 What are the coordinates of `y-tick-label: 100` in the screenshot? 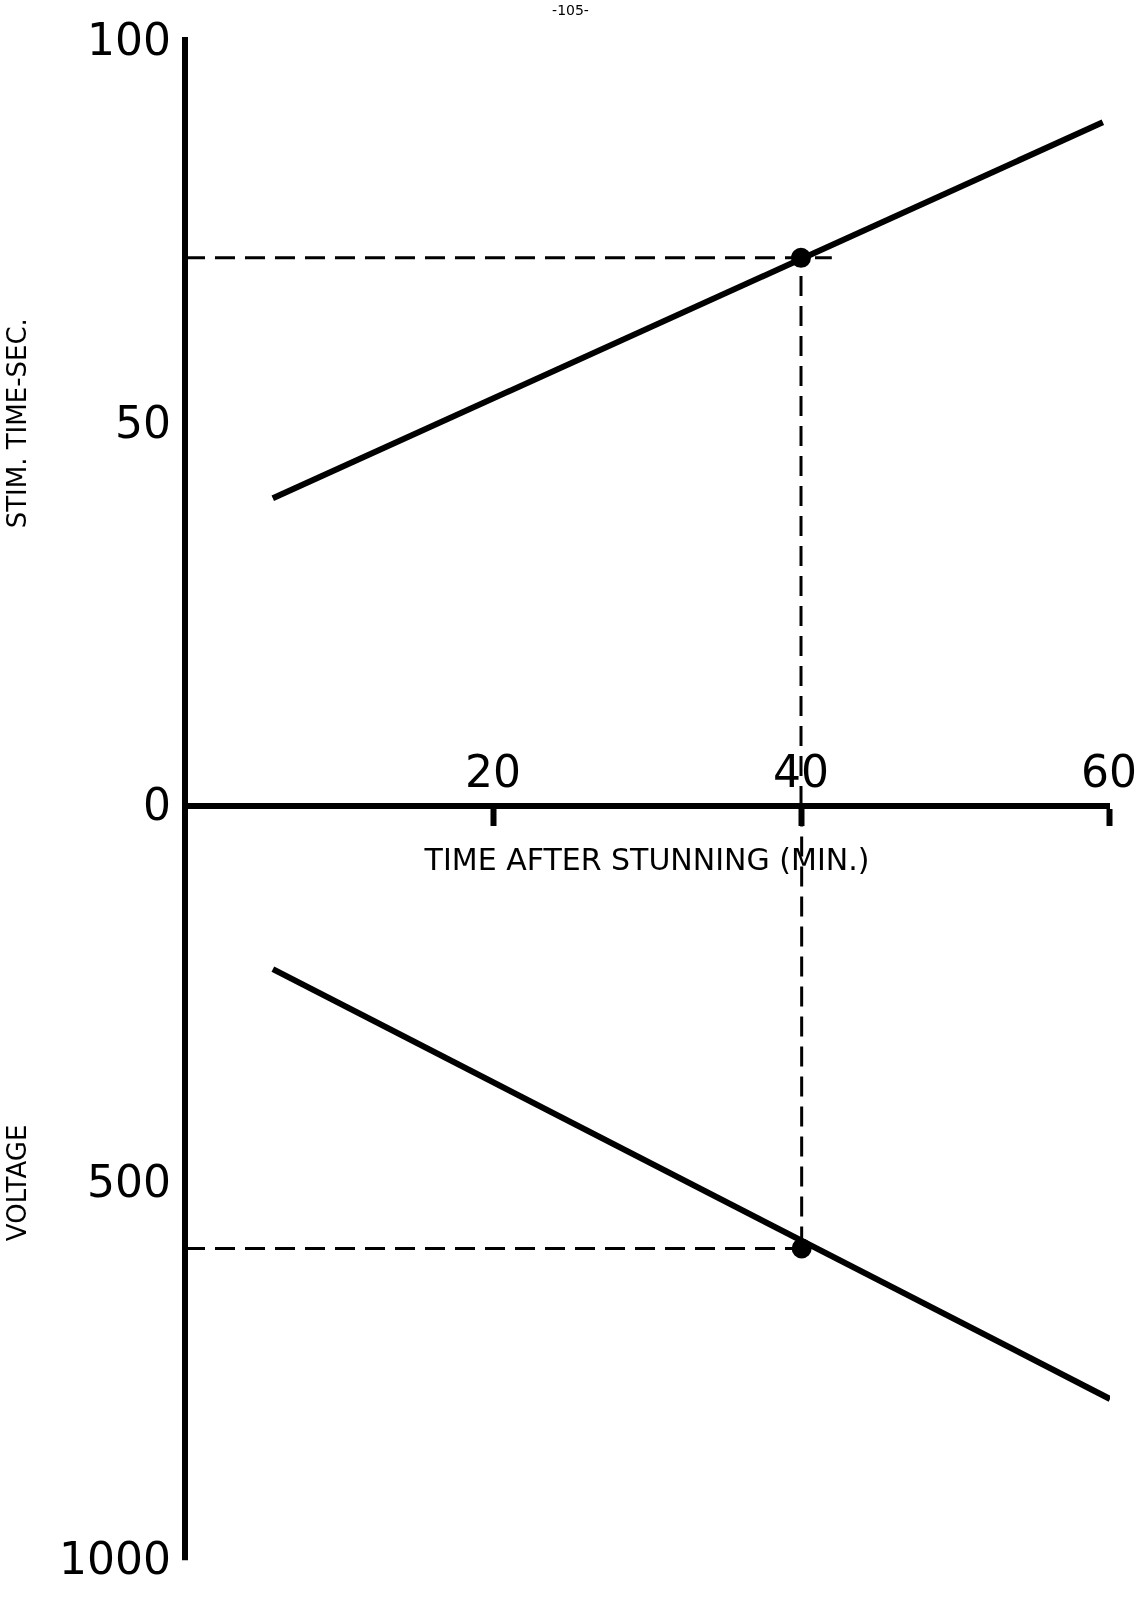 It's located at (129, 39).